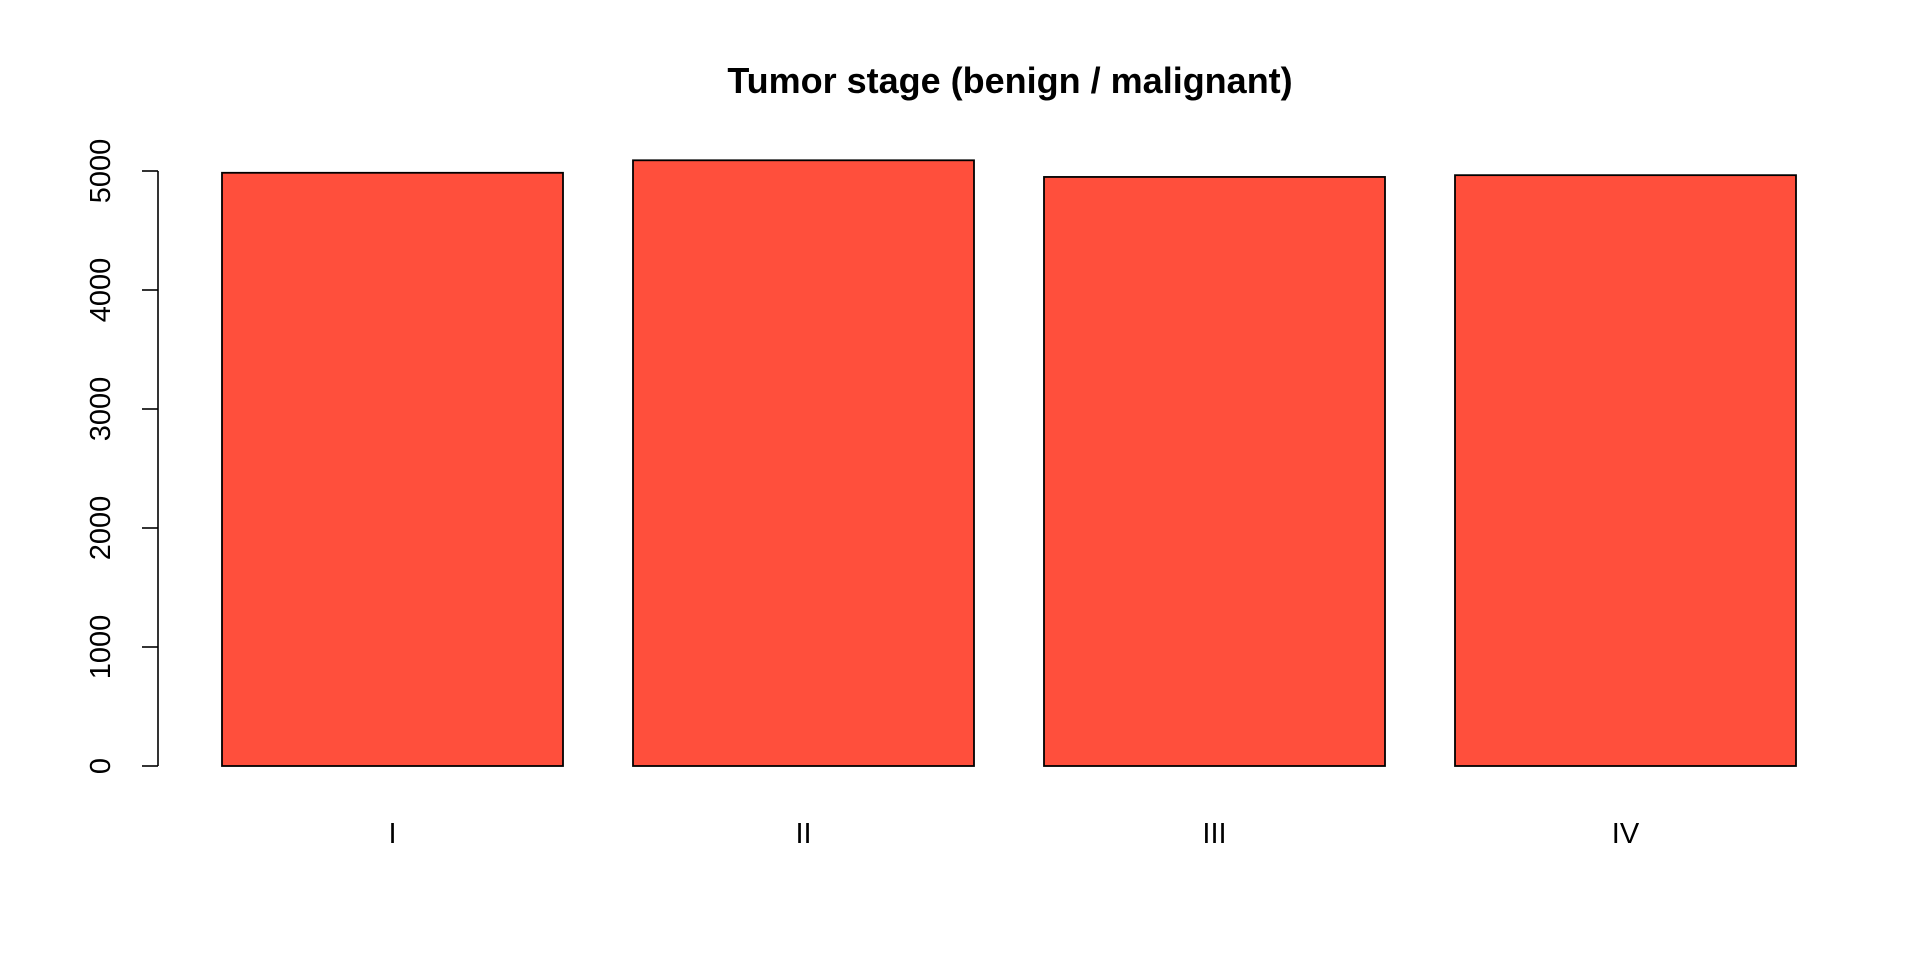 The height and width of the screenshot is (965, 1920). What do you see at coordinates (1009, 80) in the screenshot?
I see `chart-title: Tumor stage (benign / malignant)` at bounding box center [1009, 80].